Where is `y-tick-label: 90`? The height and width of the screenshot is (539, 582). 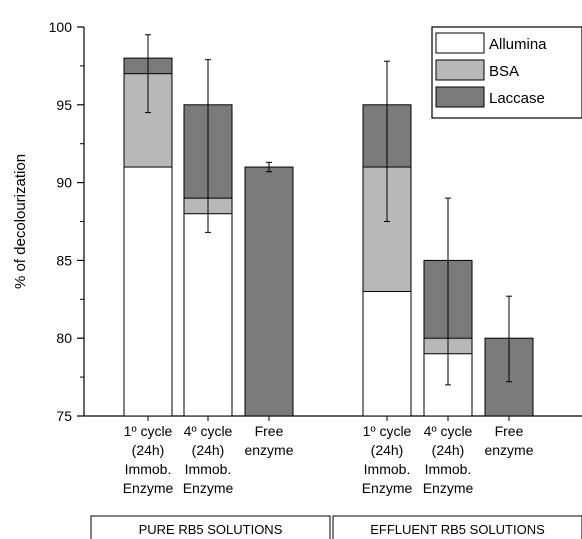
y-tick-label: 90 is located at coordinates (64, 183).